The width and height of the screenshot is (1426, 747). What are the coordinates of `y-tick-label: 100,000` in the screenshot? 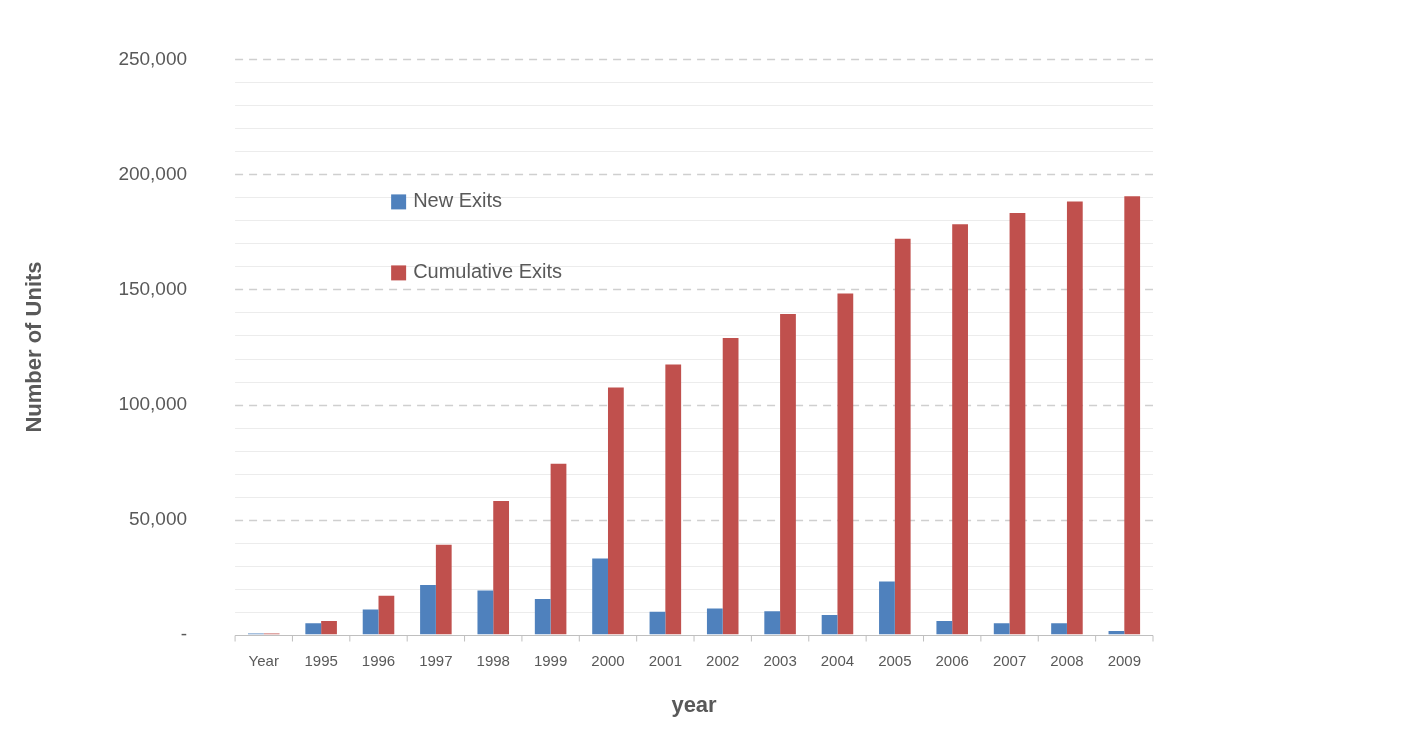 It's located at (153, 403).